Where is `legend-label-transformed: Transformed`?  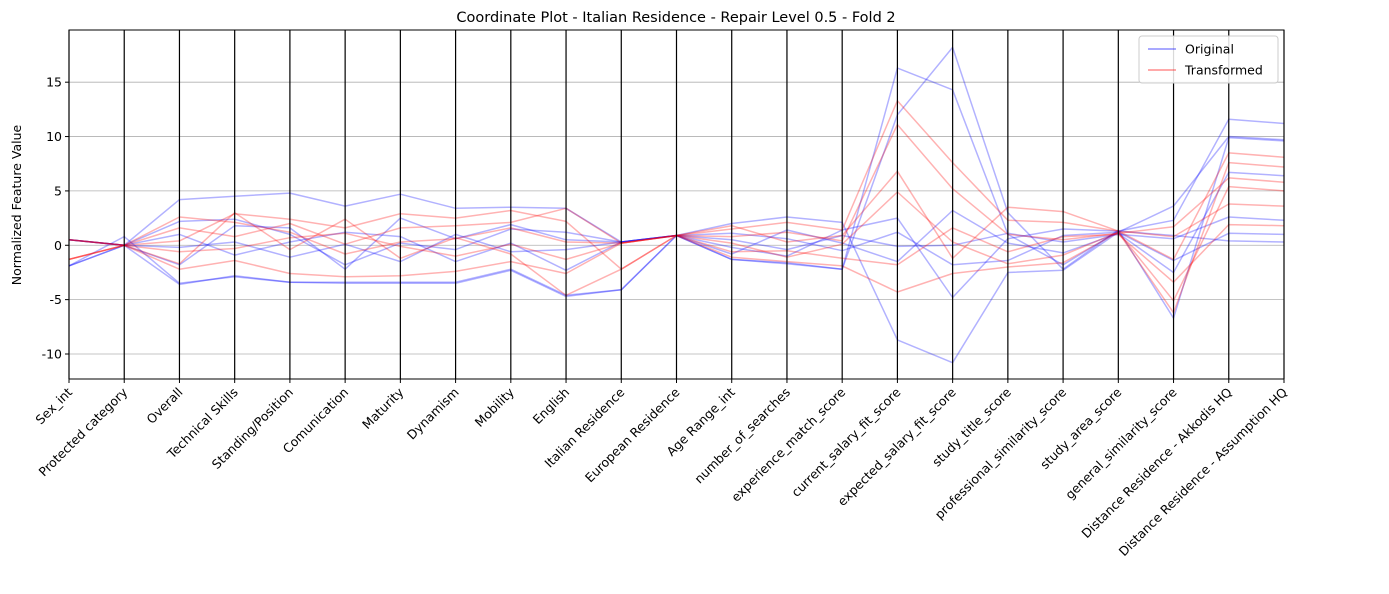 legend-label-transformed: Transformed is located at coordinates (1223, 70).